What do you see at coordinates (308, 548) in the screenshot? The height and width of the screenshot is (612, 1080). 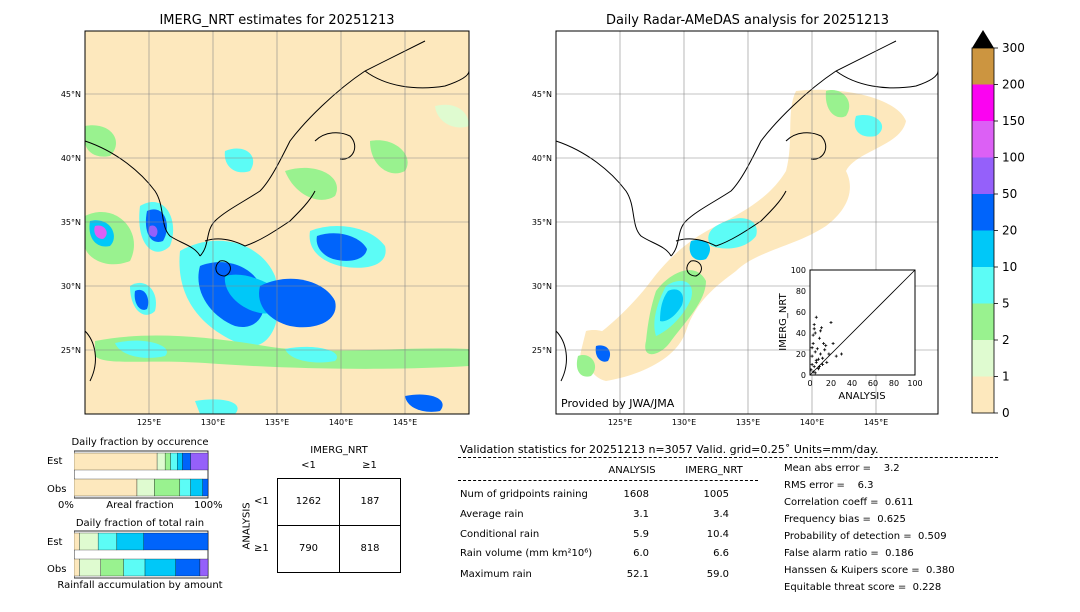 I see `contingency-cell: 790` at bounding box center [308, 548].